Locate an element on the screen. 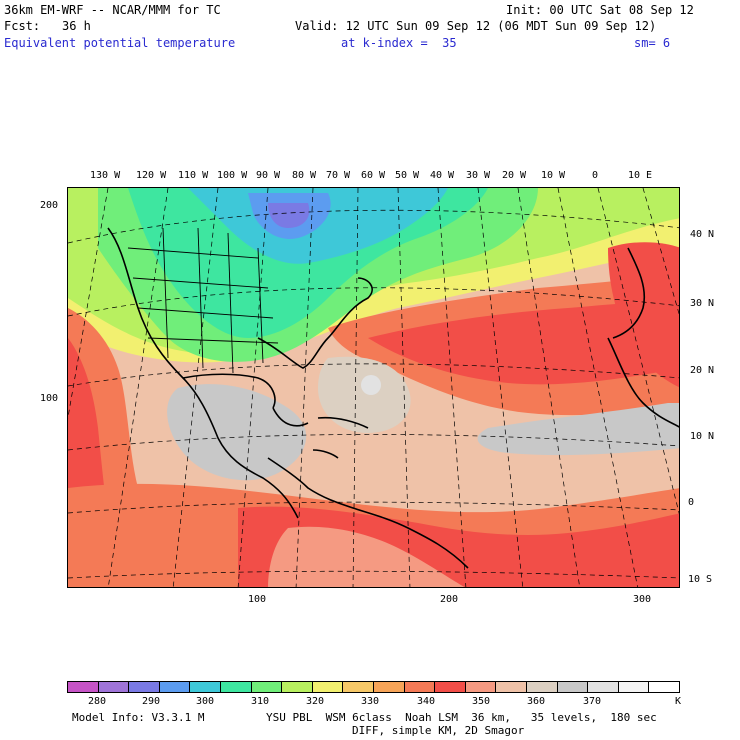 The image size is (740, 740). lon-label: 70 W is located at coordinates (338, 175).